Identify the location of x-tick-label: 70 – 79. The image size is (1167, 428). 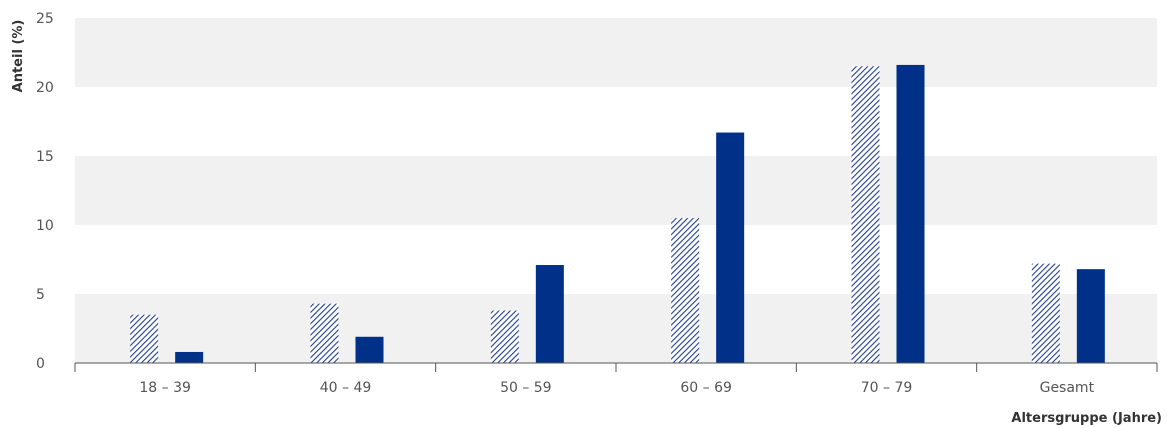
(887, 388).